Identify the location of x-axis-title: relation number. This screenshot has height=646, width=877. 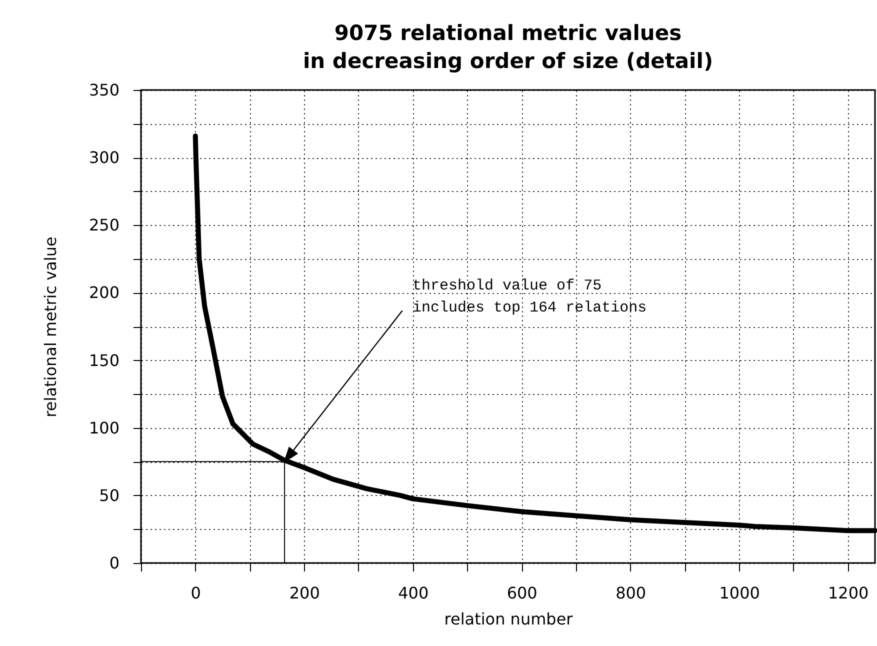
(509, 619).